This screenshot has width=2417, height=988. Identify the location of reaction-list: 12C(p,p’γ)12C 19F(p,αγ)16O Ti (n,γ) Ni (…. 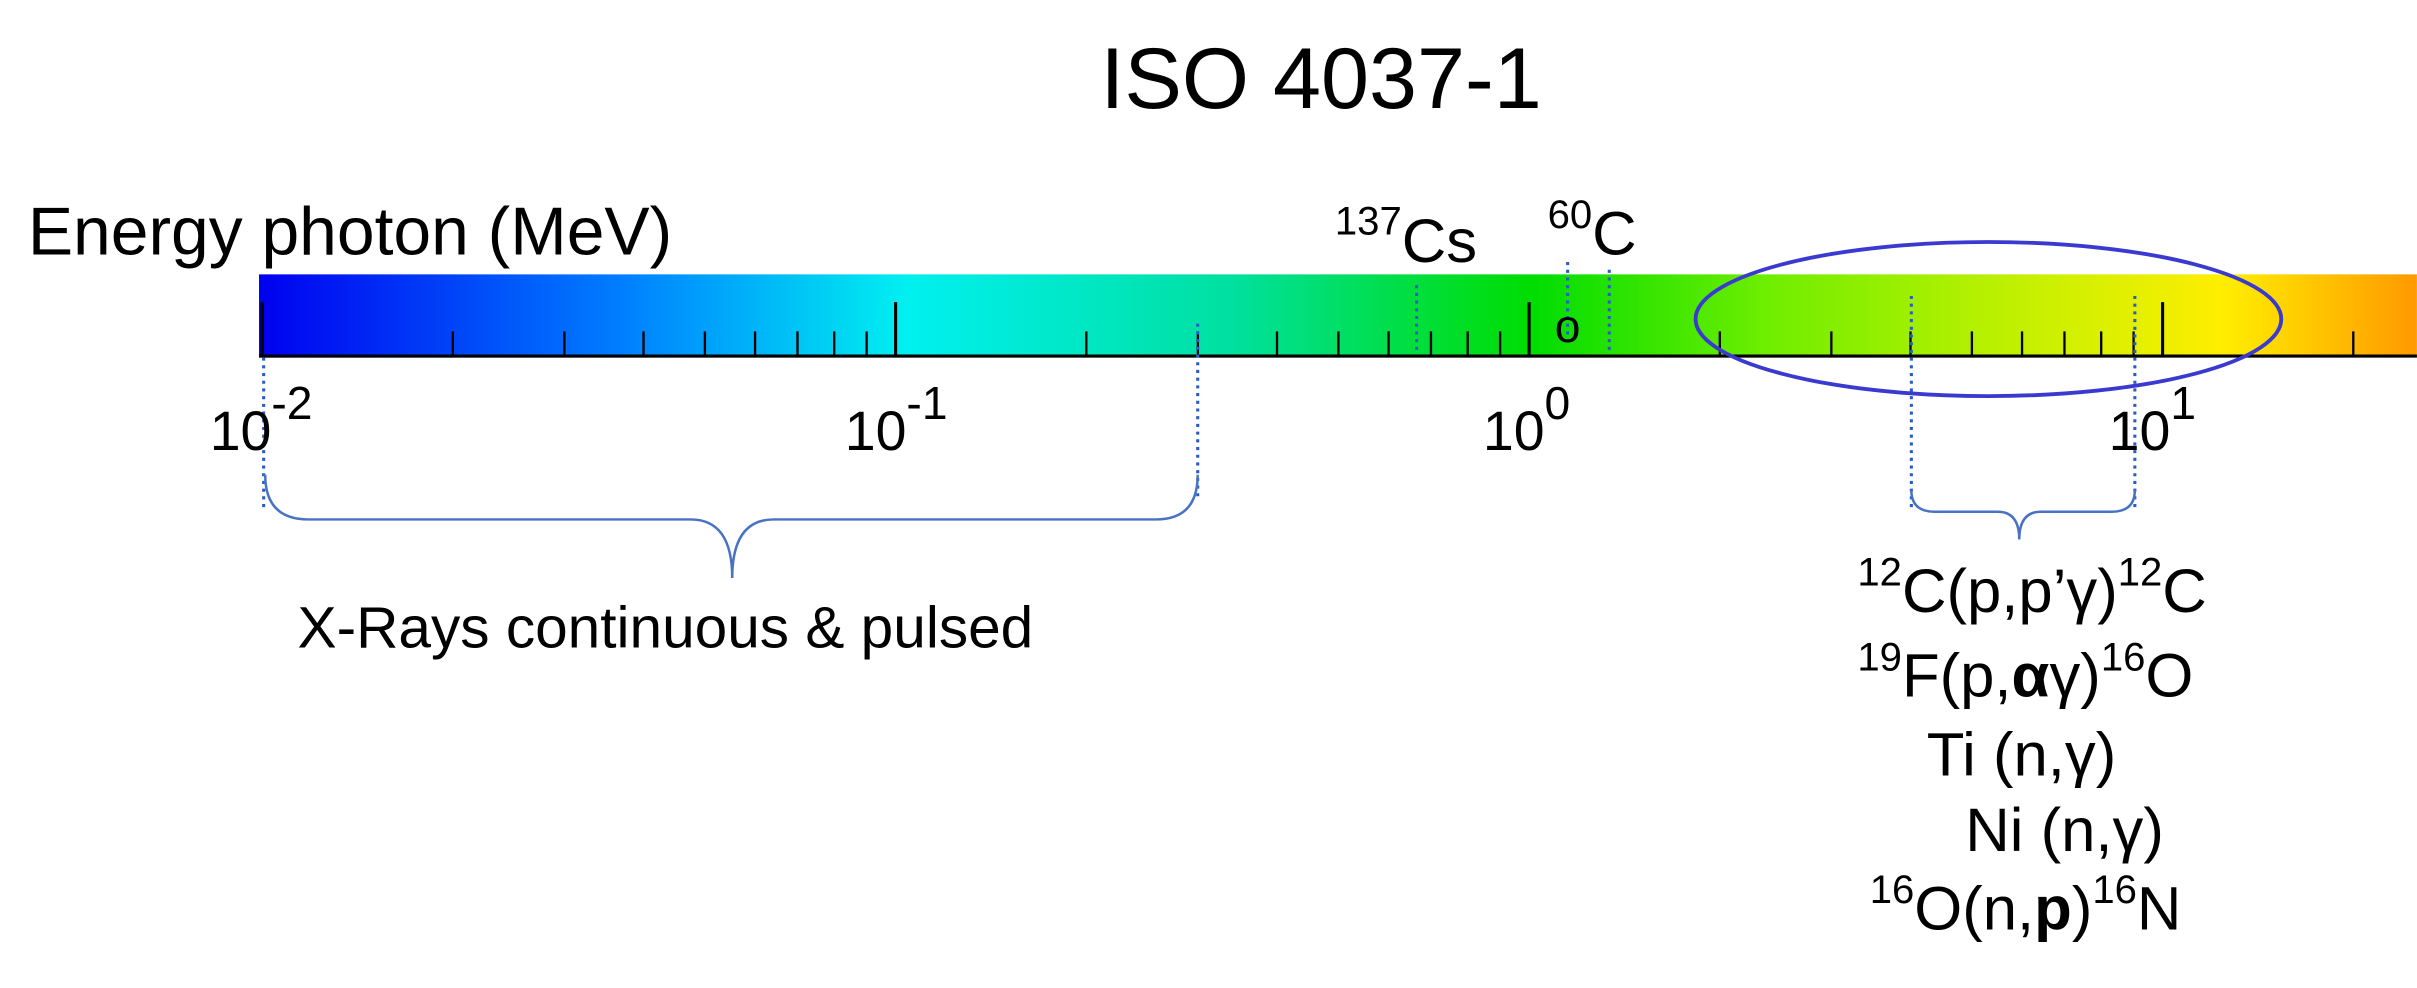
(2031, 747).